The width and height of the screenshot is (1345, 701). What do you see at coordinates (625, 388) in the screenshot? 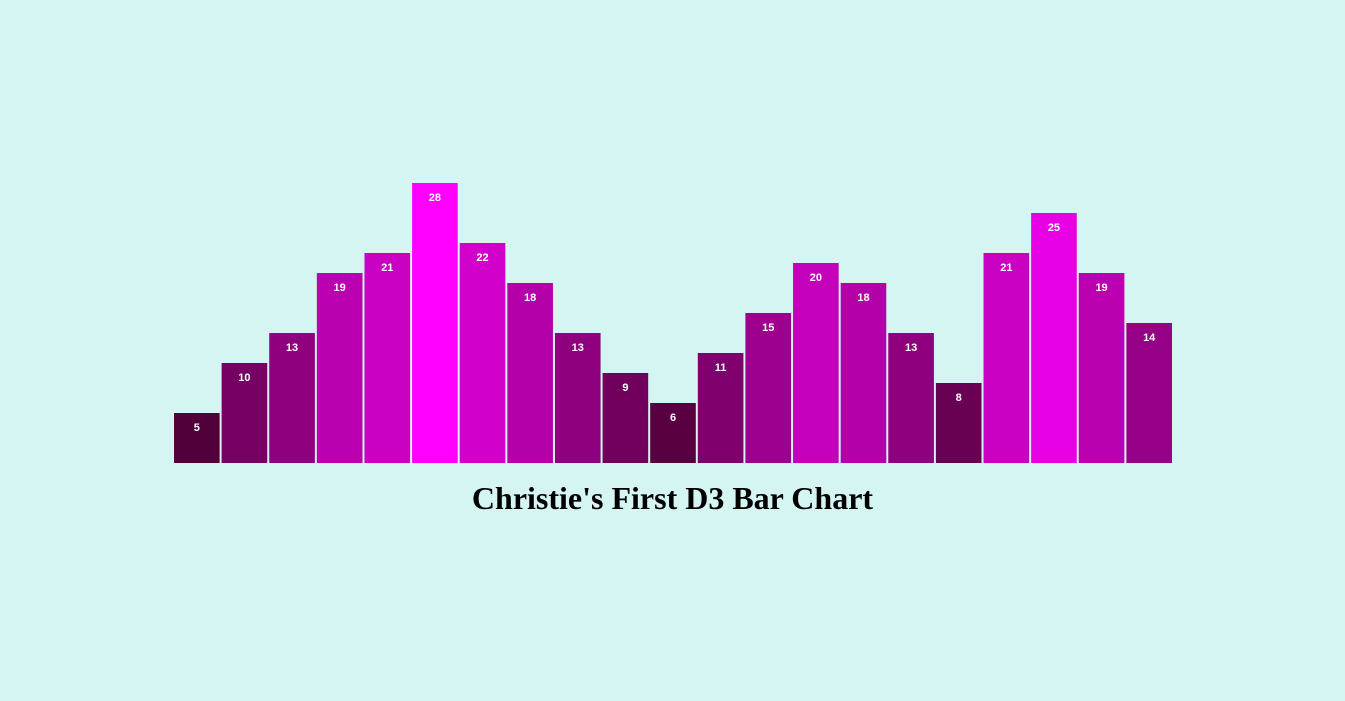
I see `bar-label-10: 9` at bounding box center [625, 388].